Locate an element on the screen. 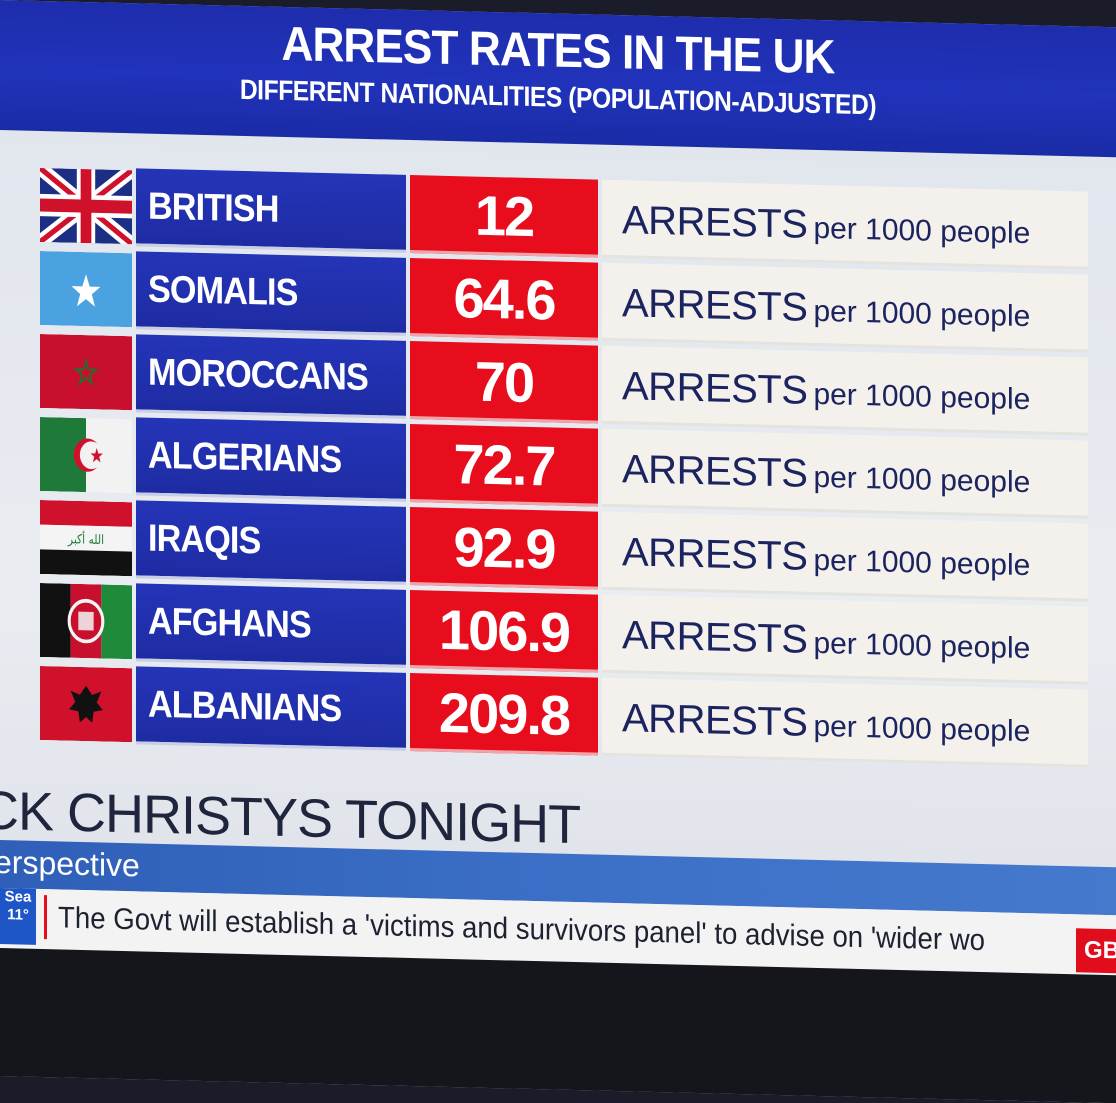  table-row: AFGHANS 106.9 ARRESTS per 1000 people is located at coordinates (565, 633).